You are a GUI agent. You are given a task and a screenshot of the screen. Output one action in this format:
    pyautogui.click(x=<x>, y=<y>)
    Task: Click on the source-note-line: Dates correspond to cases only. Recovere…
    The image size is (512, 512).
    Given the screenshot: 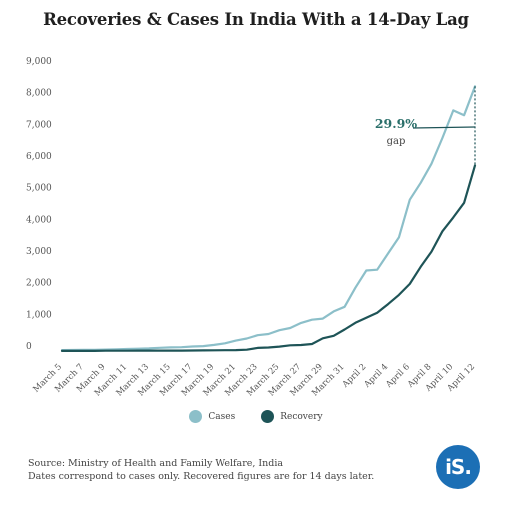 What is the action you would take?
    pyautogui.click(x=201, y=476)
    